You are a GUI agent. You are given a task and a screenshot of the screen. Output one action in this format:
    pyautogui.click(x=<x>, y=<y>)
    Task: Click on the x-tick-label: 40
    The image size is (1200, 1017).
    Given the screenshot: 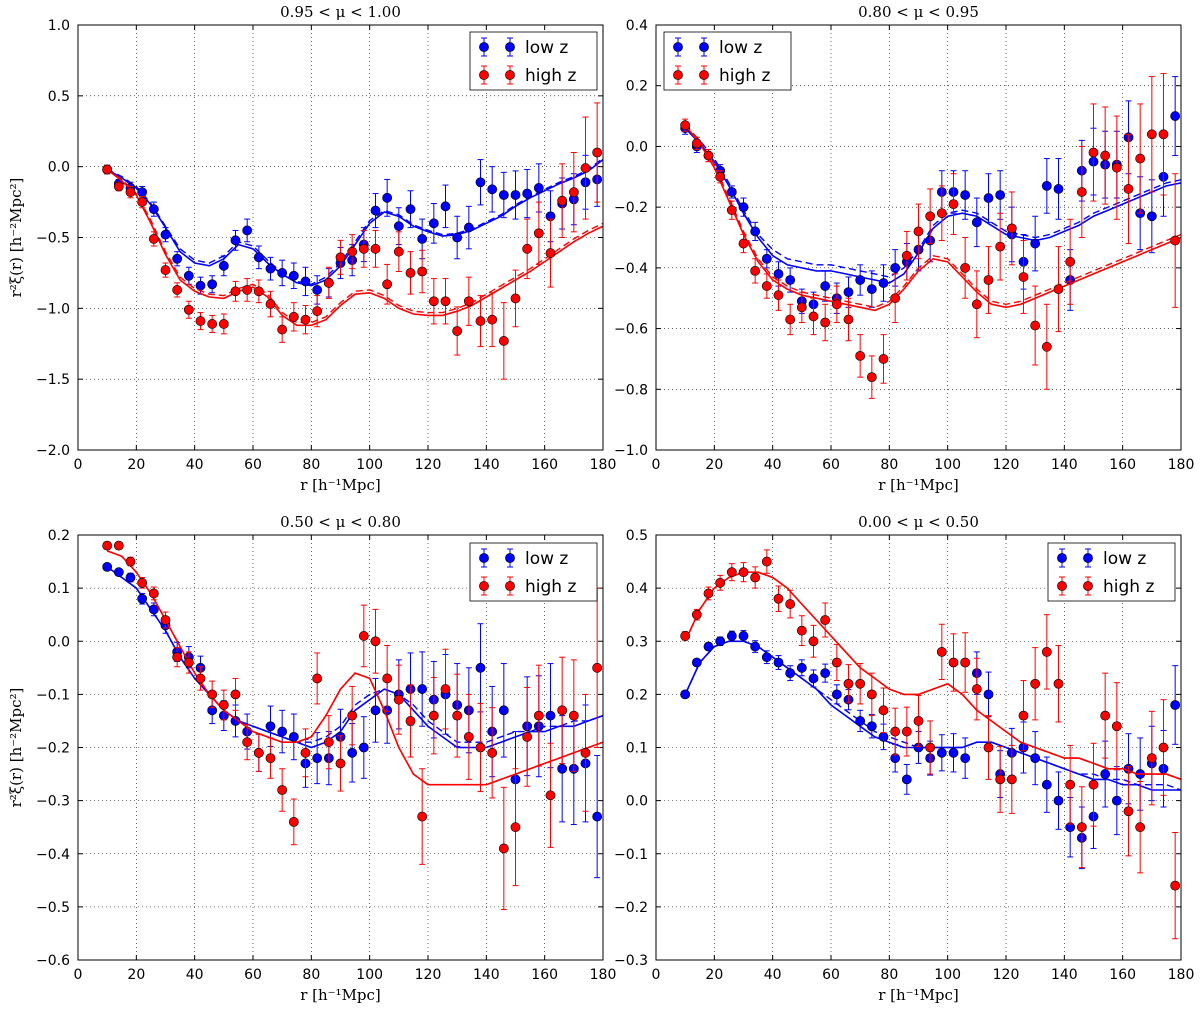 What is the action you would take?
    pyautogui.click(x=195, y=975)
    